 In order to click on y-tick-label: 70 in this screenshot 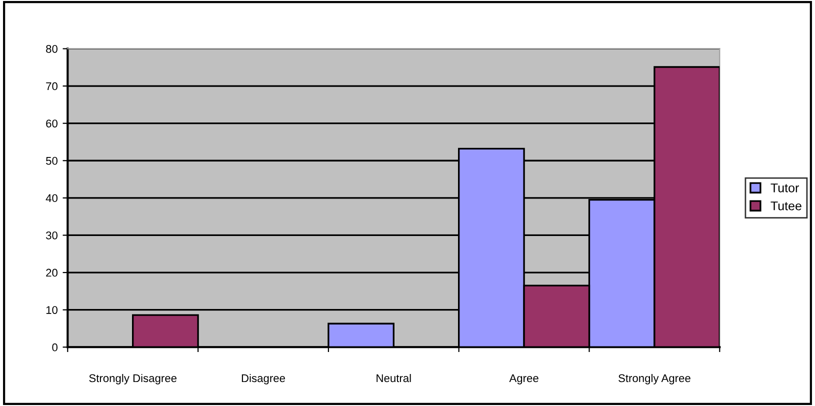, I will do `click(52, 86)`.